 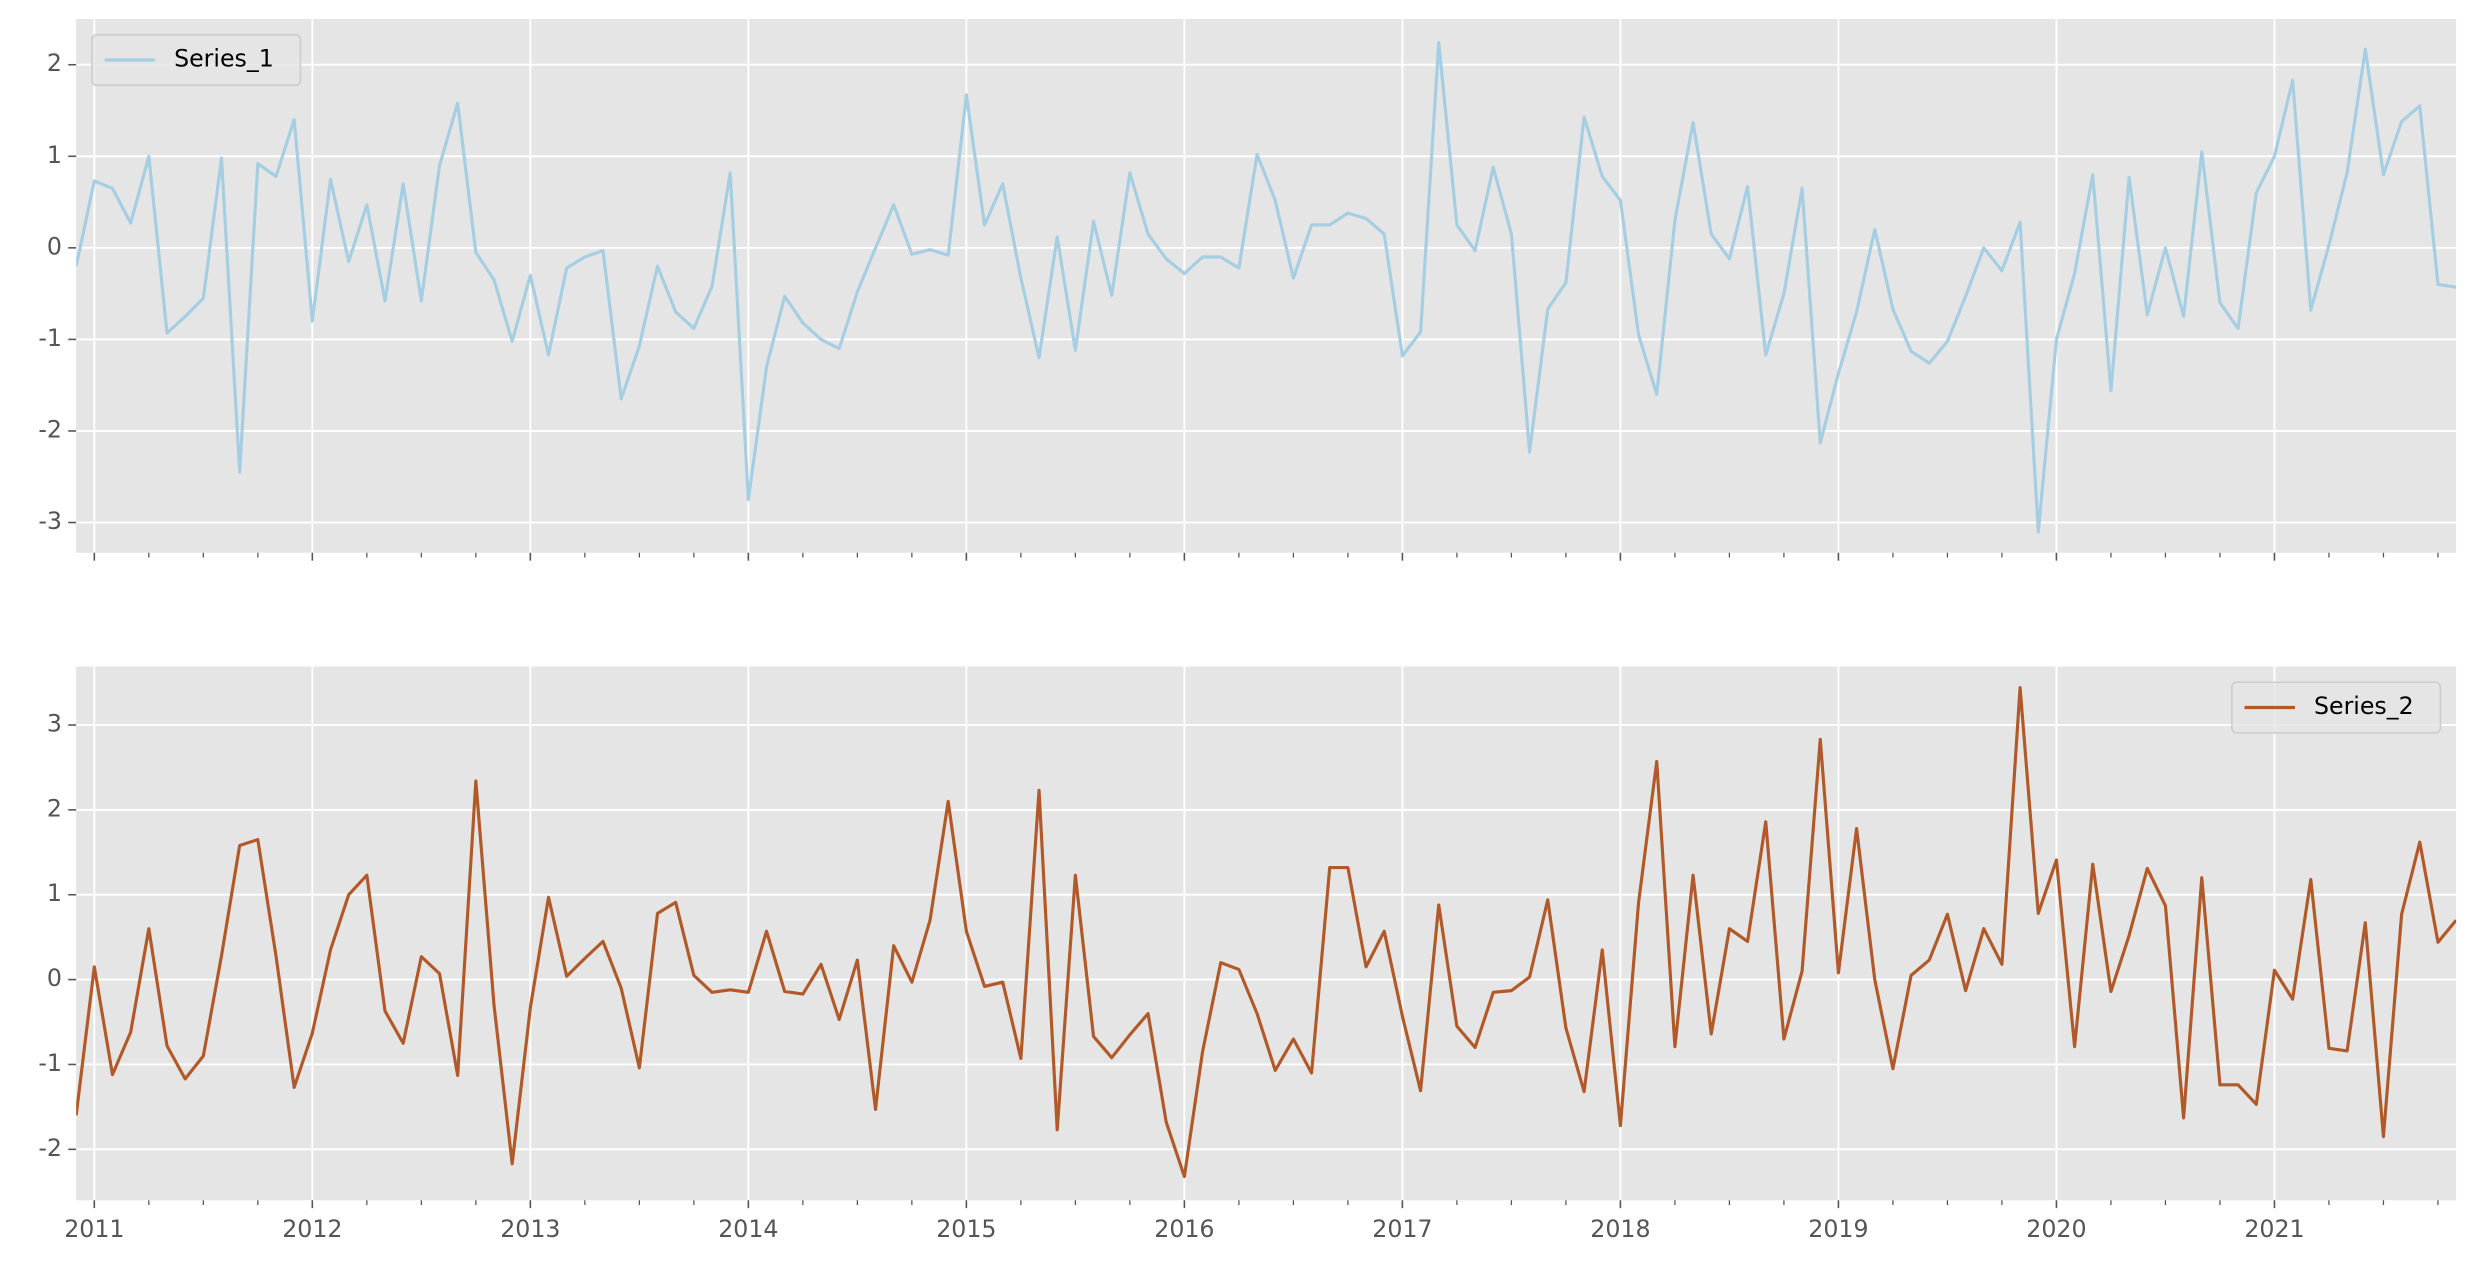 I want to click on y-tick-label: -3, so click(x=50, y=521).